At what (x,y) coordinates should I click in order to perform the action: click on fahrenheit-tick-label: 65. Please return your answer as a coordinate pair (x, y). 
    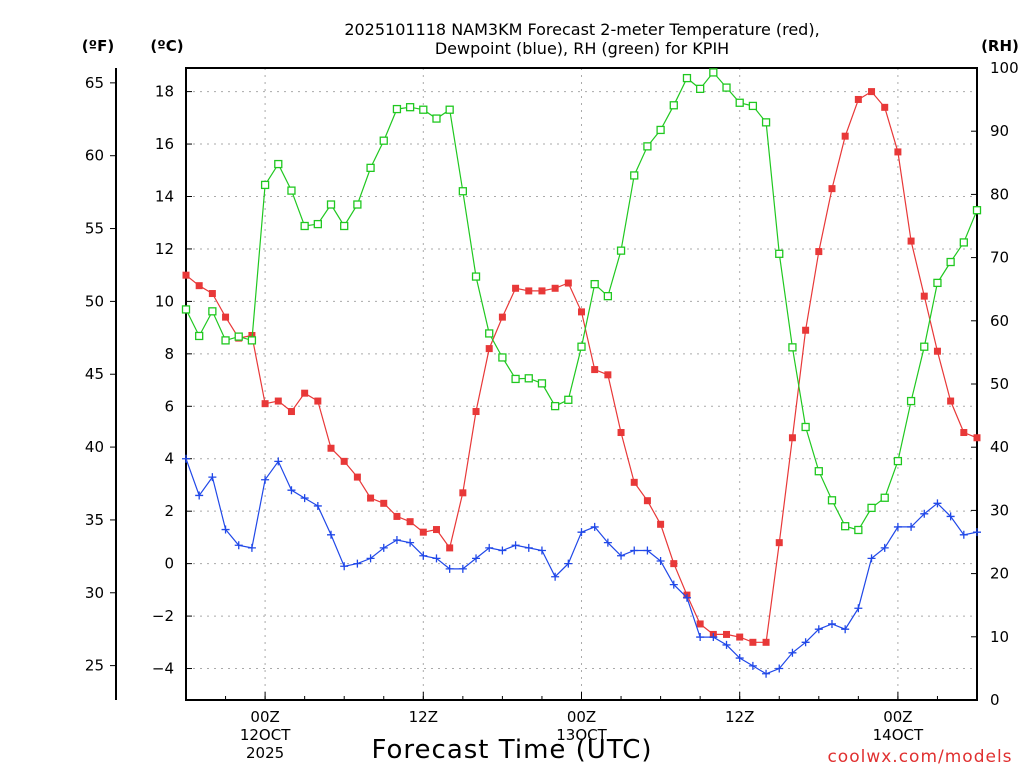
    Looking at the image, I should click on (94, 83).